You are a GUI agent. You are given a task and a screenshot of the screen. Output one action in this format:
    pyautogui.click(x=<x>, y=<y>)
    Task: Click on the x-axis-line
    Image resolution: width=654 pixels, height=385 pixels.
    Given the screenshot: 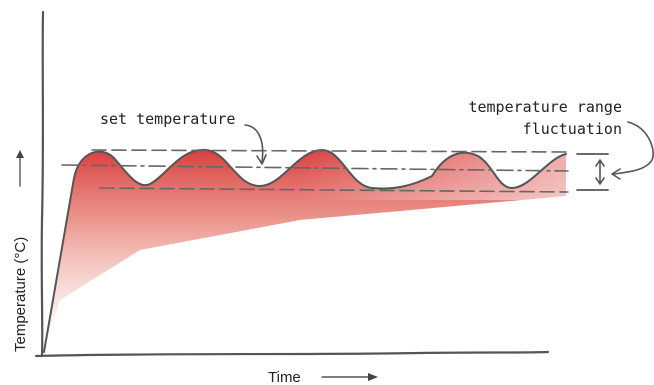 What is the action you would take?
    pyautogui.click(x=292, y=354)
    